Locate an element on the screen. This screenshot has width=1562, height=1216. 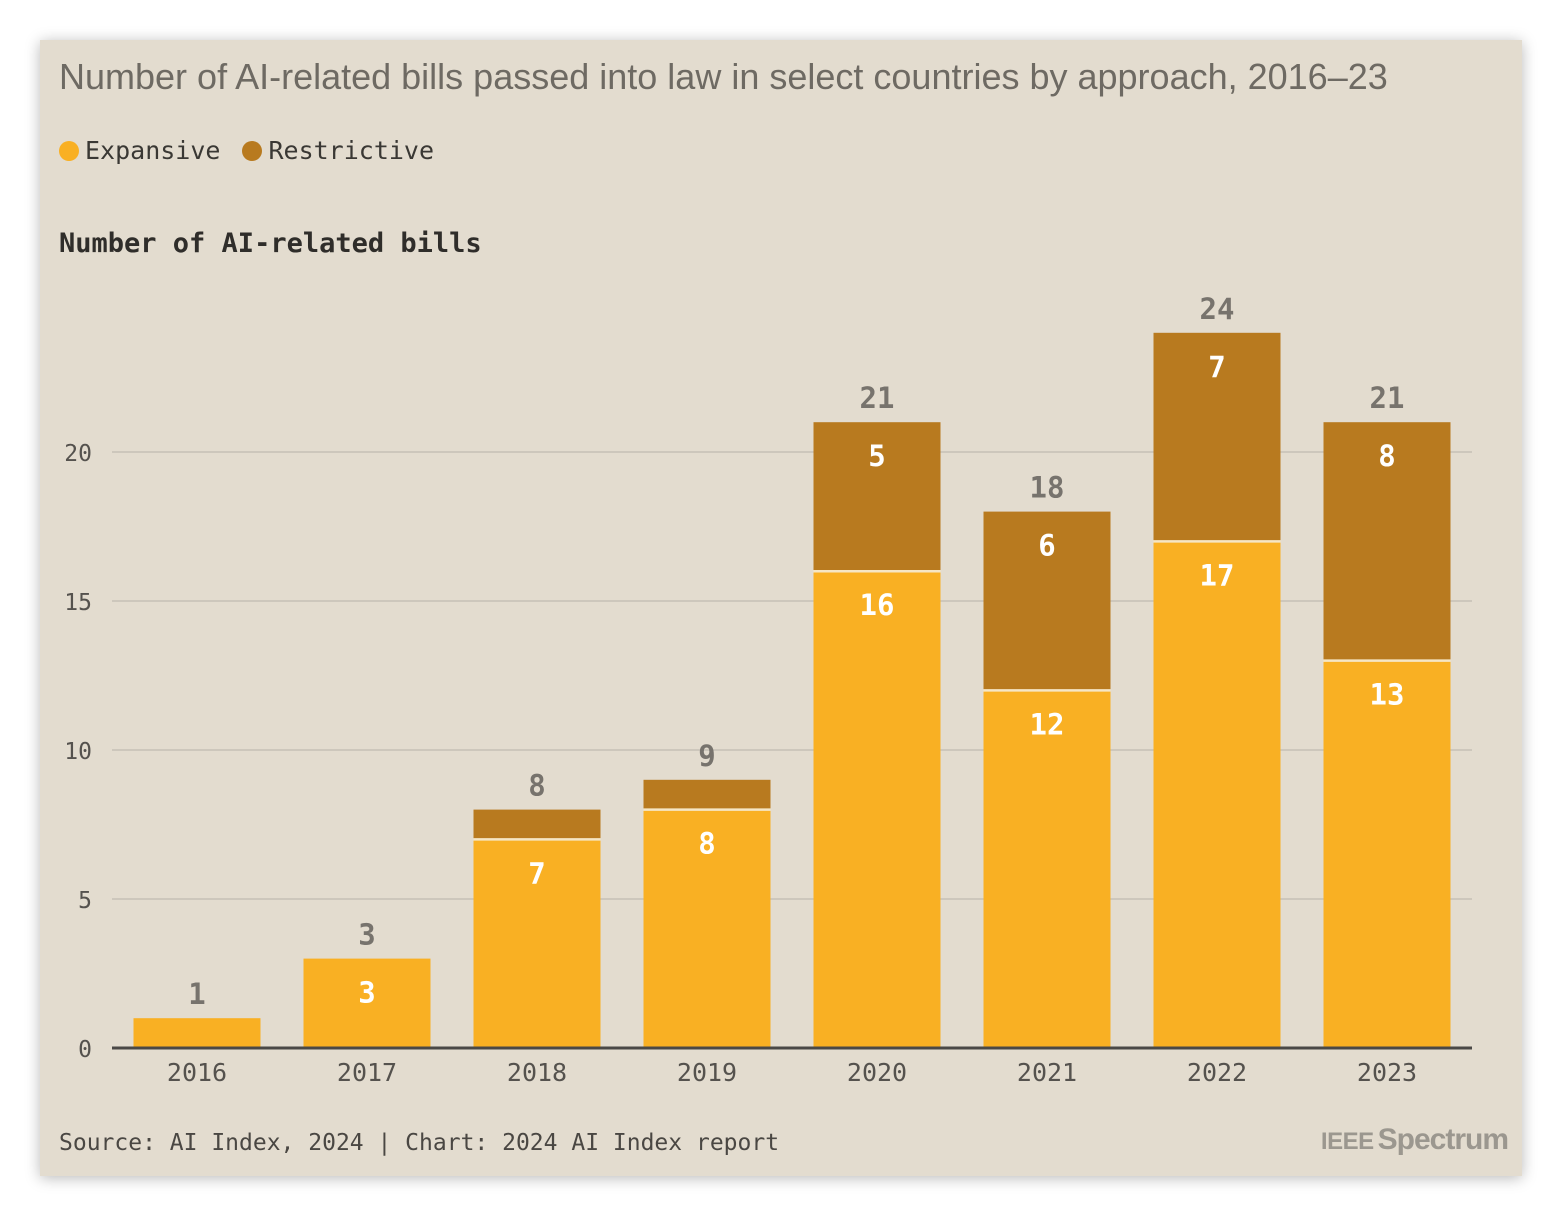
x-tick-label-2021: 2021 is located at coordinates (1047, 1072).